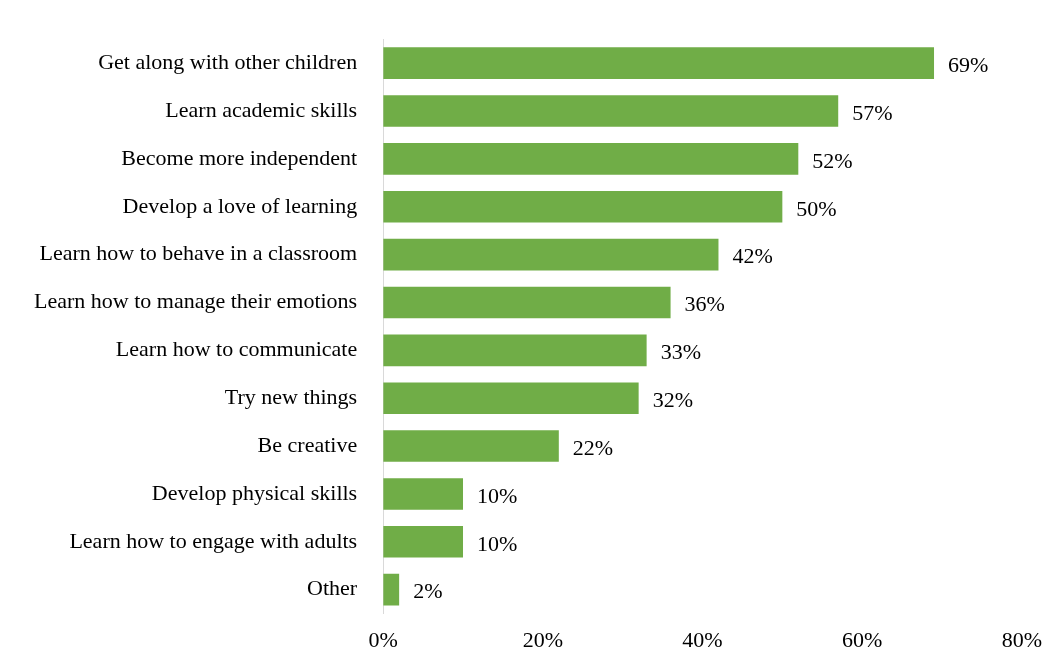 The height and width of the screenshot is (668, 1056). What do you see at coordinates (261, 109) in the screenshot?
I see `y-tick-label: Learn academic skills` at bounding box center [261, 109].